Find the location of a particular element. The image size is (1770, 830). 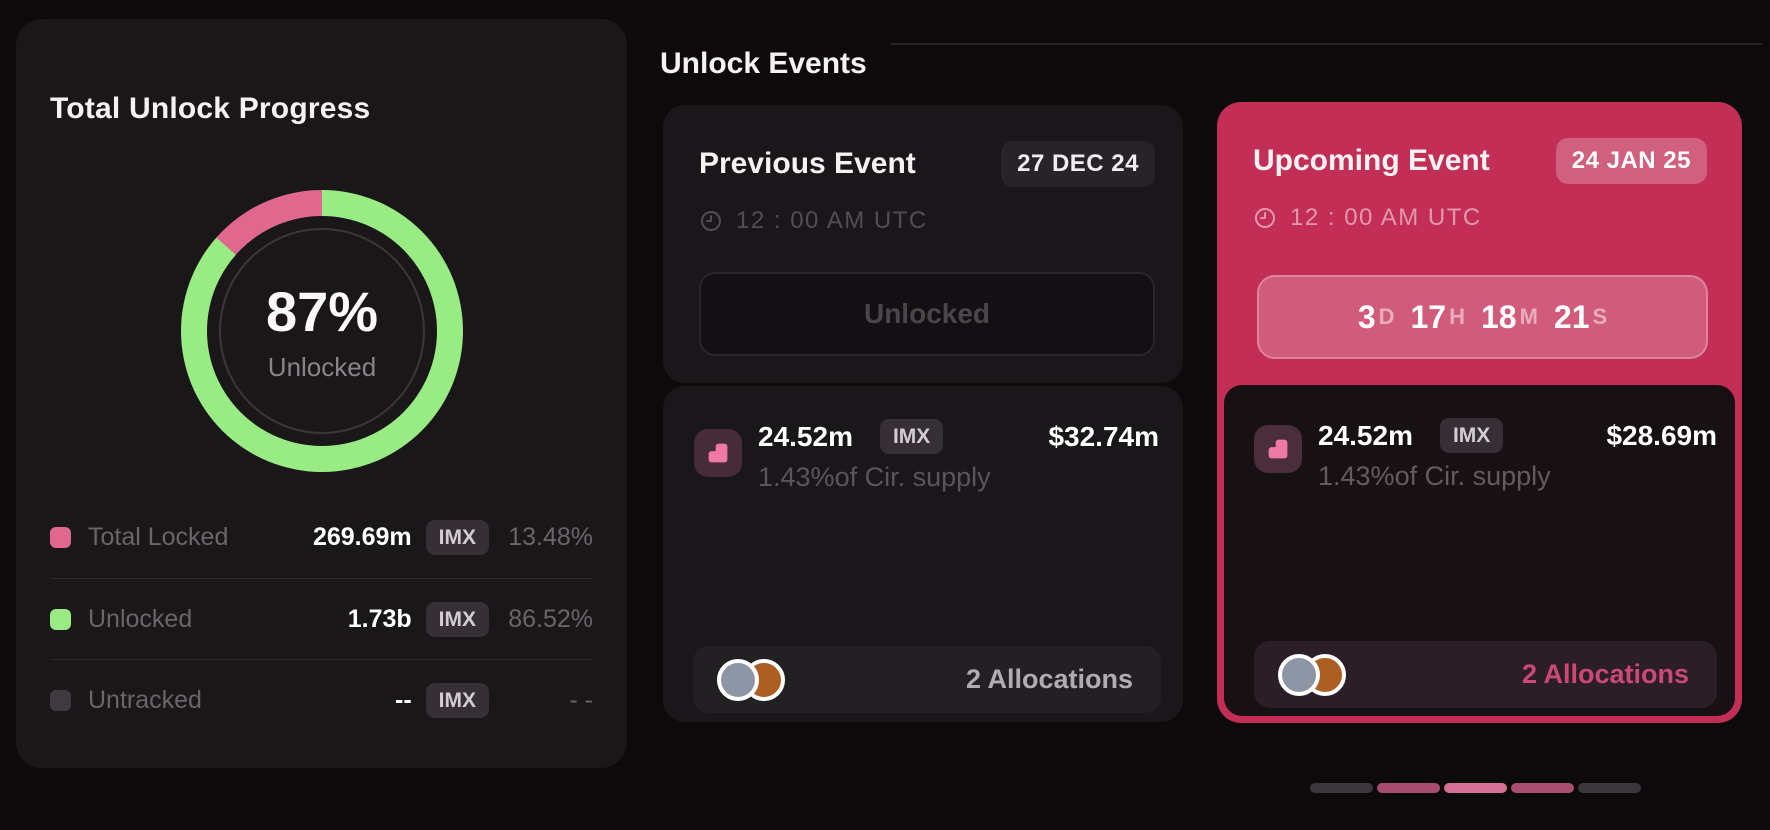

pagination-bar-active is located at coordinates (1475, 788).